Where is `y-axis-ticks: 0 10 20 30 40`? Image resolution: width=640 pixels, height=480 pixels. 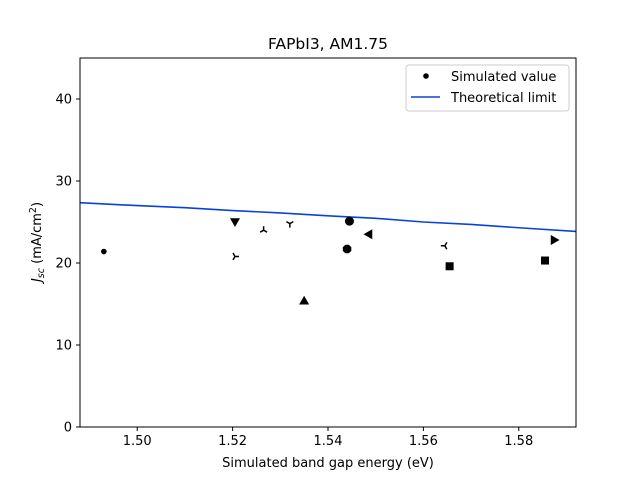
y-axis-ticks: 0 10 20 30 40 is located at coordinates (67, 264).